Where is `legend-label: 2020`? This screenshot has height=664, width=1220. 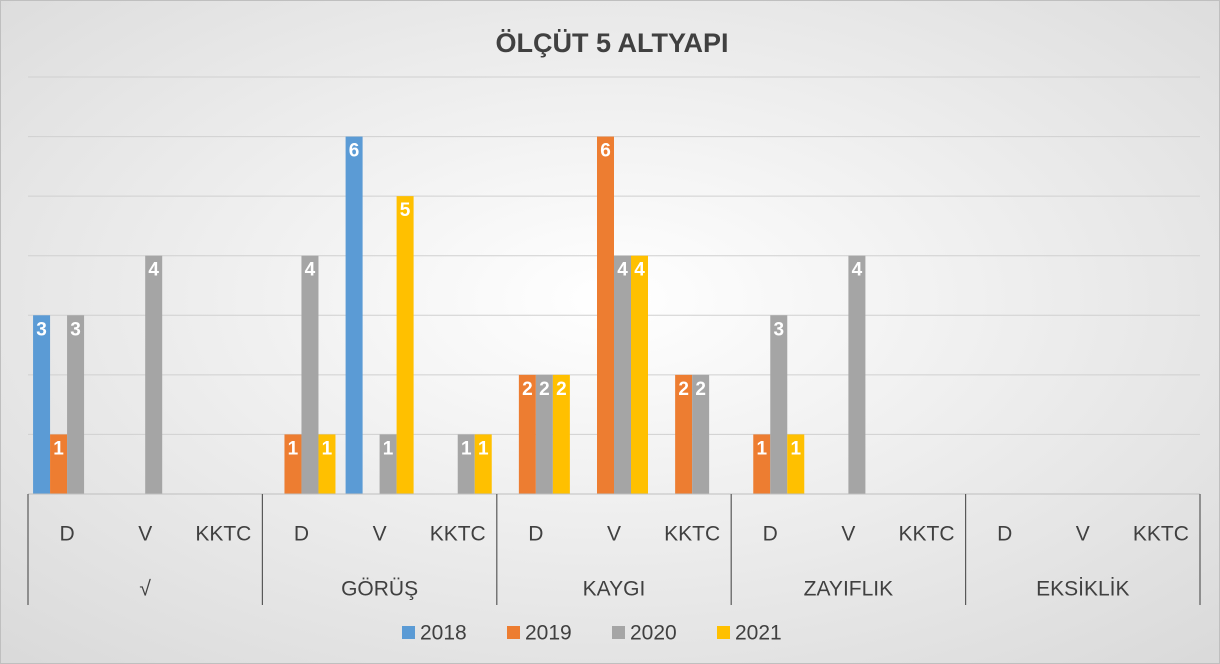
legend-label: 2020 is located at coordinates (653, 633).